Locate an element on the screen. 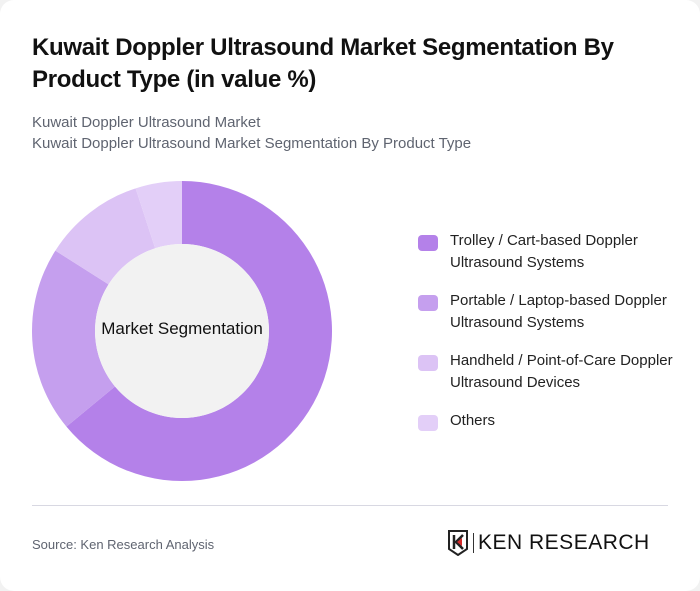  legend-swatch-others is located at coordinates (428, 423).